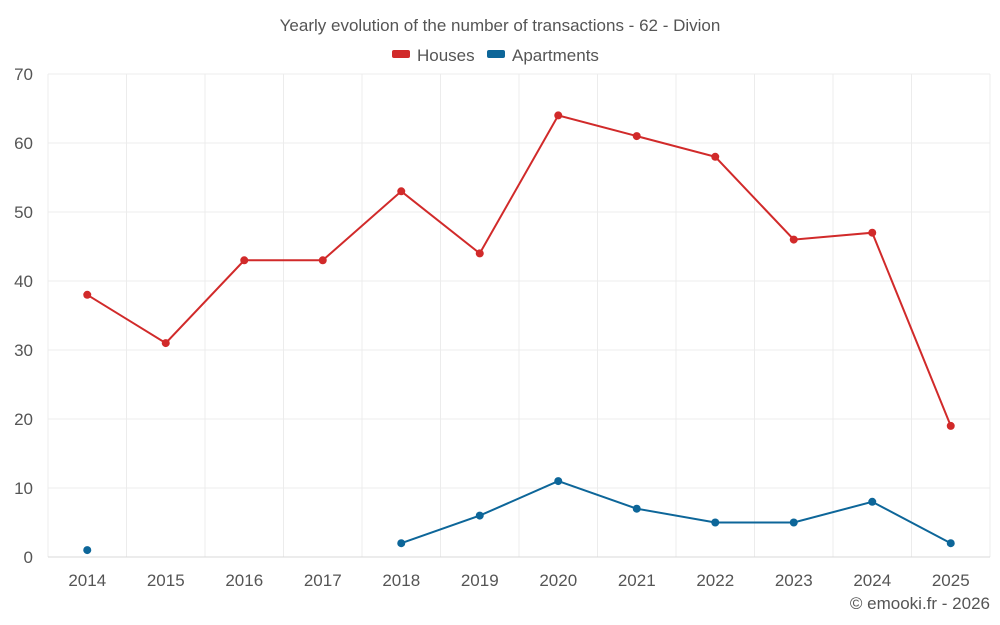  I want to click on y-tick-label: 0, so click(28, 557).